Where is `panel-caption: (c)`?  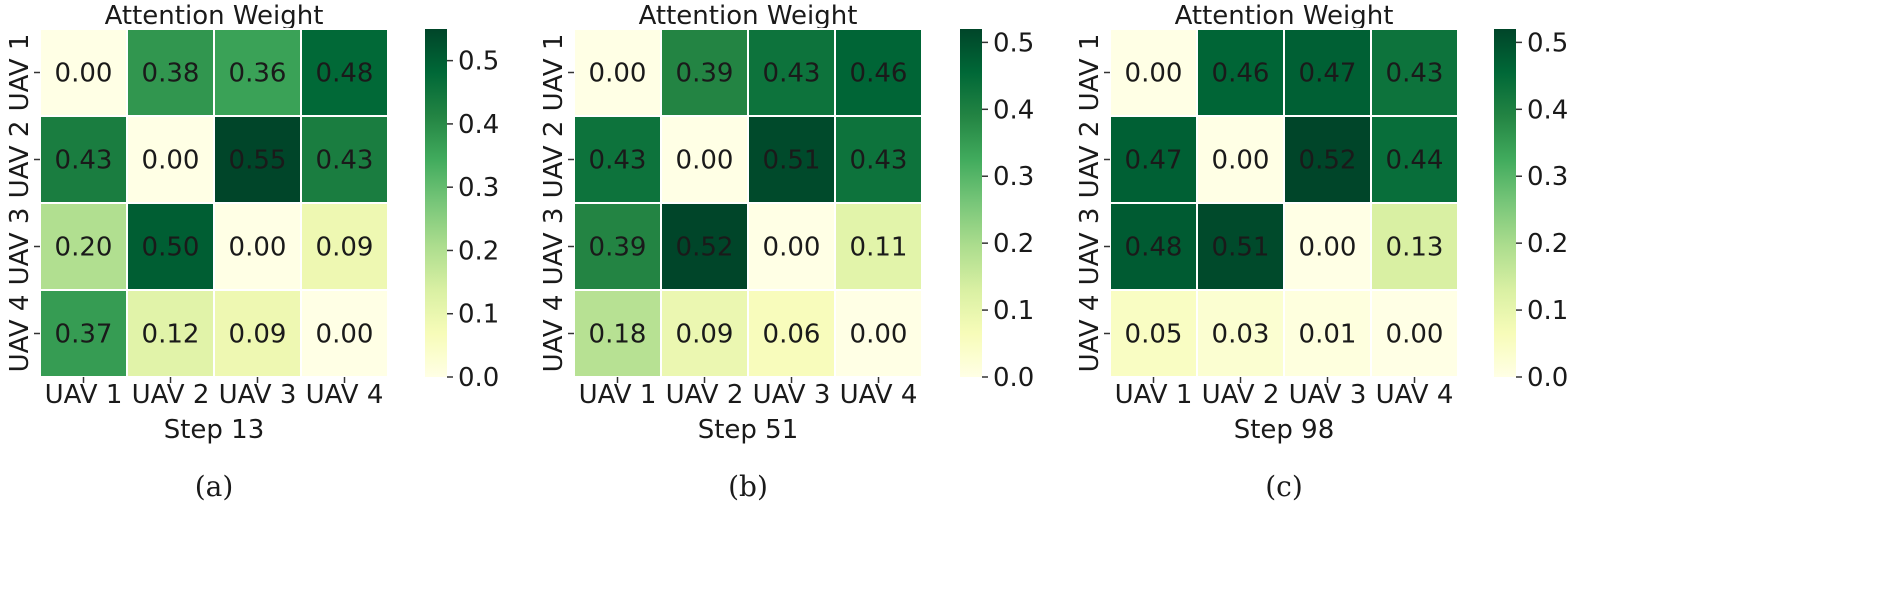 panel-caption: (c) is located at coordinates (1284, 486).